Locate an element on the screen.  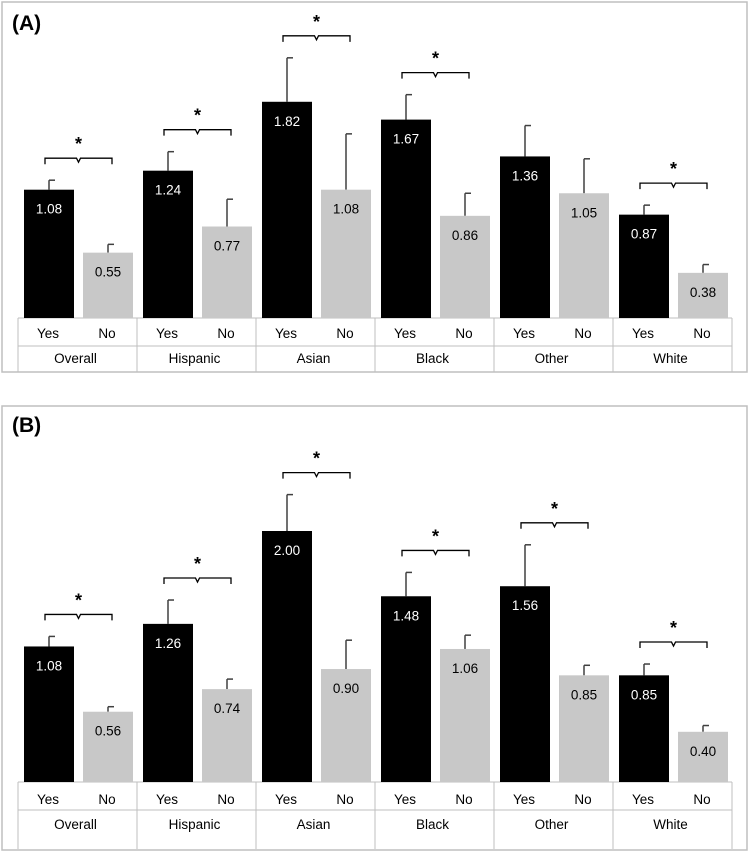
bar-value-label: 0.74 is located at coordinates (227, 708).